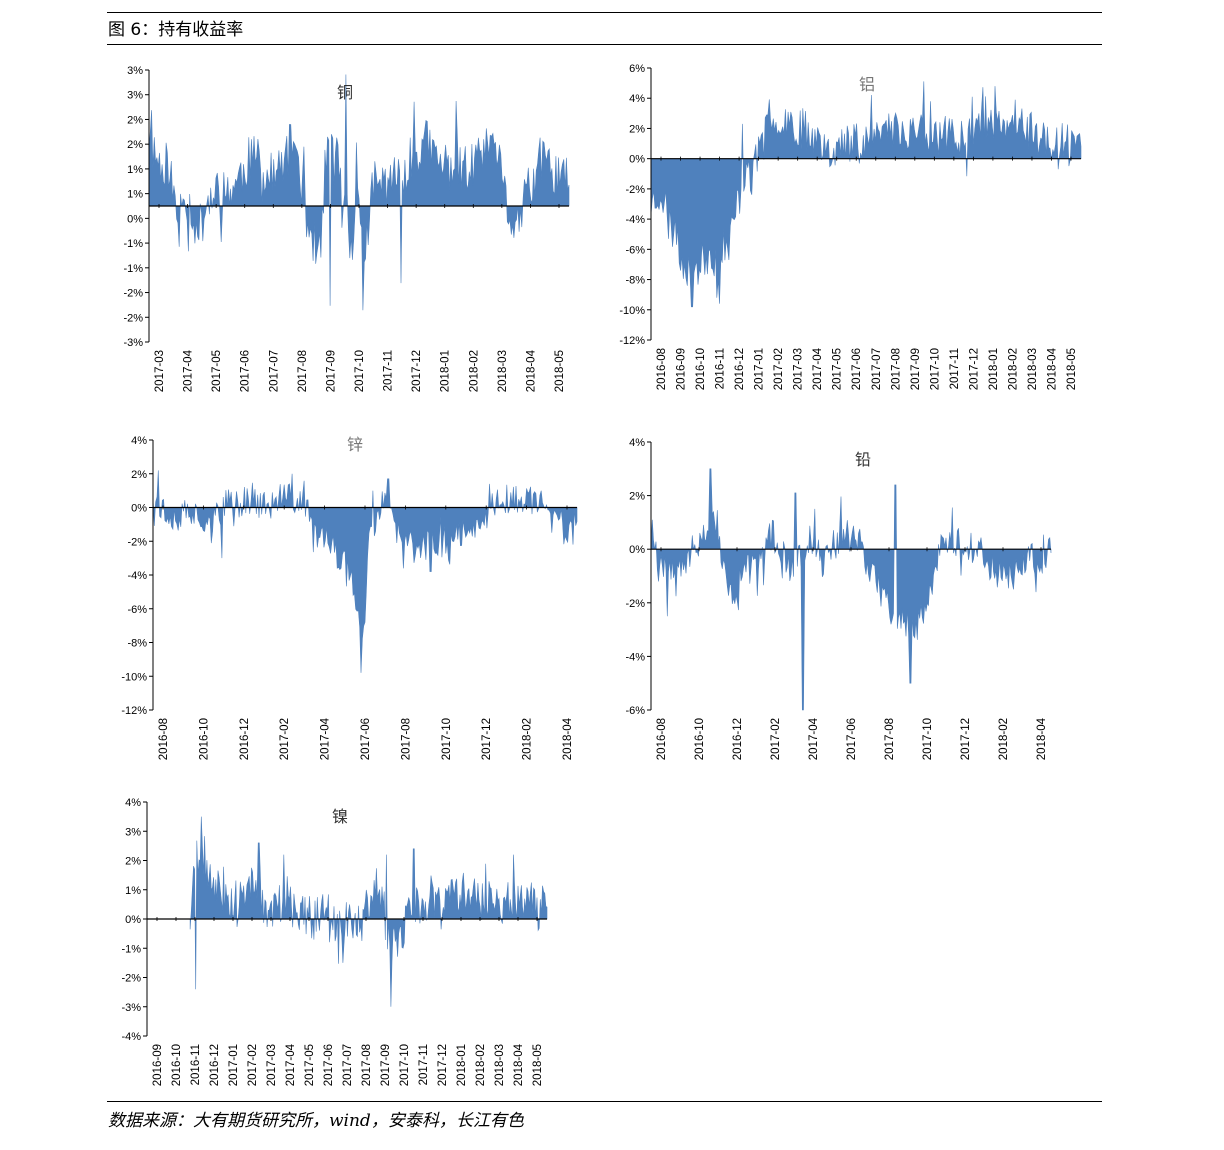 This screenshot has height=1150, width=1224. What do you see at coordinates (133, 862) in the screenshot?
I see `nickel-y-tick-label: 2%` at bounding box center [133, 862].